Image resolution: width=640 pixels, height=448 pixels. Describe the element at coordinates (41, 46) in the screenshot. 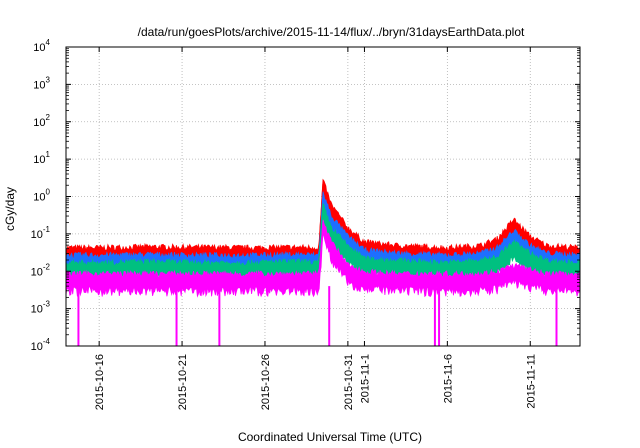

I see `y-tick-label: 10⁴` at that location.